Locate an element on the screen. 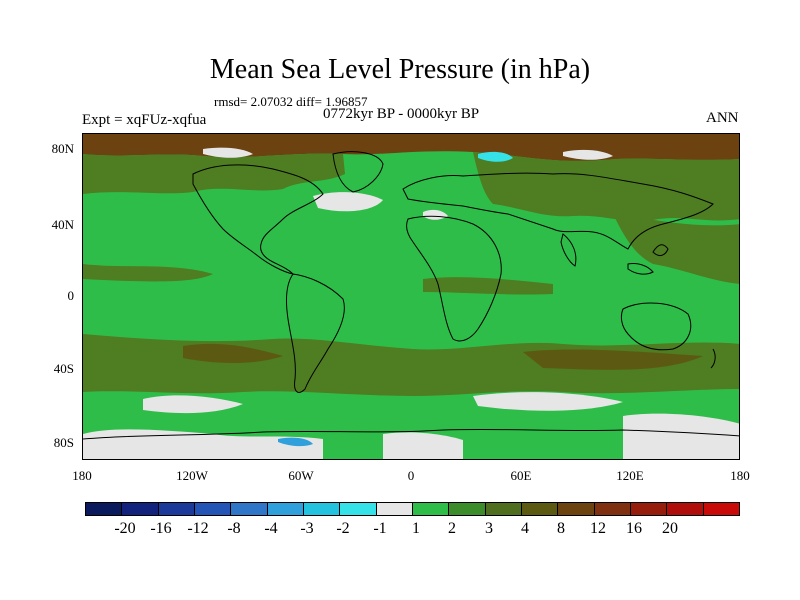 Image resolution: width=800 pixels, height=600 pixels. y-tick-label: 80S is located at coordinates (63, 442).